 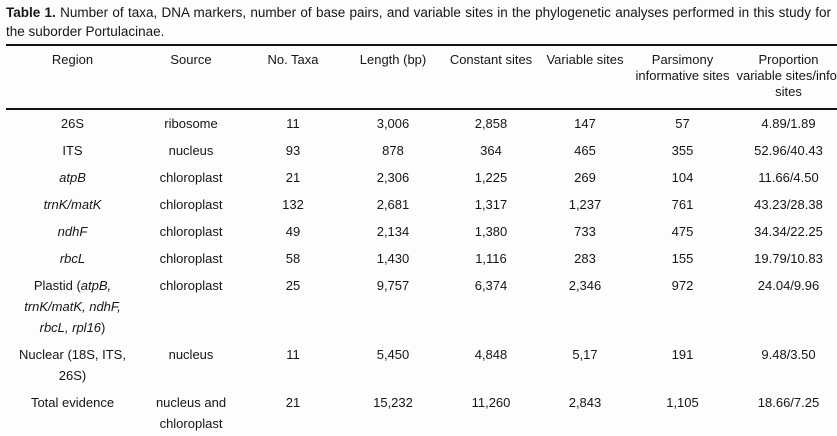 What do you see at coordinates (72, 402) in the screenshot?
I see `region-text: Total evidence` at bounding box center [72, 402].